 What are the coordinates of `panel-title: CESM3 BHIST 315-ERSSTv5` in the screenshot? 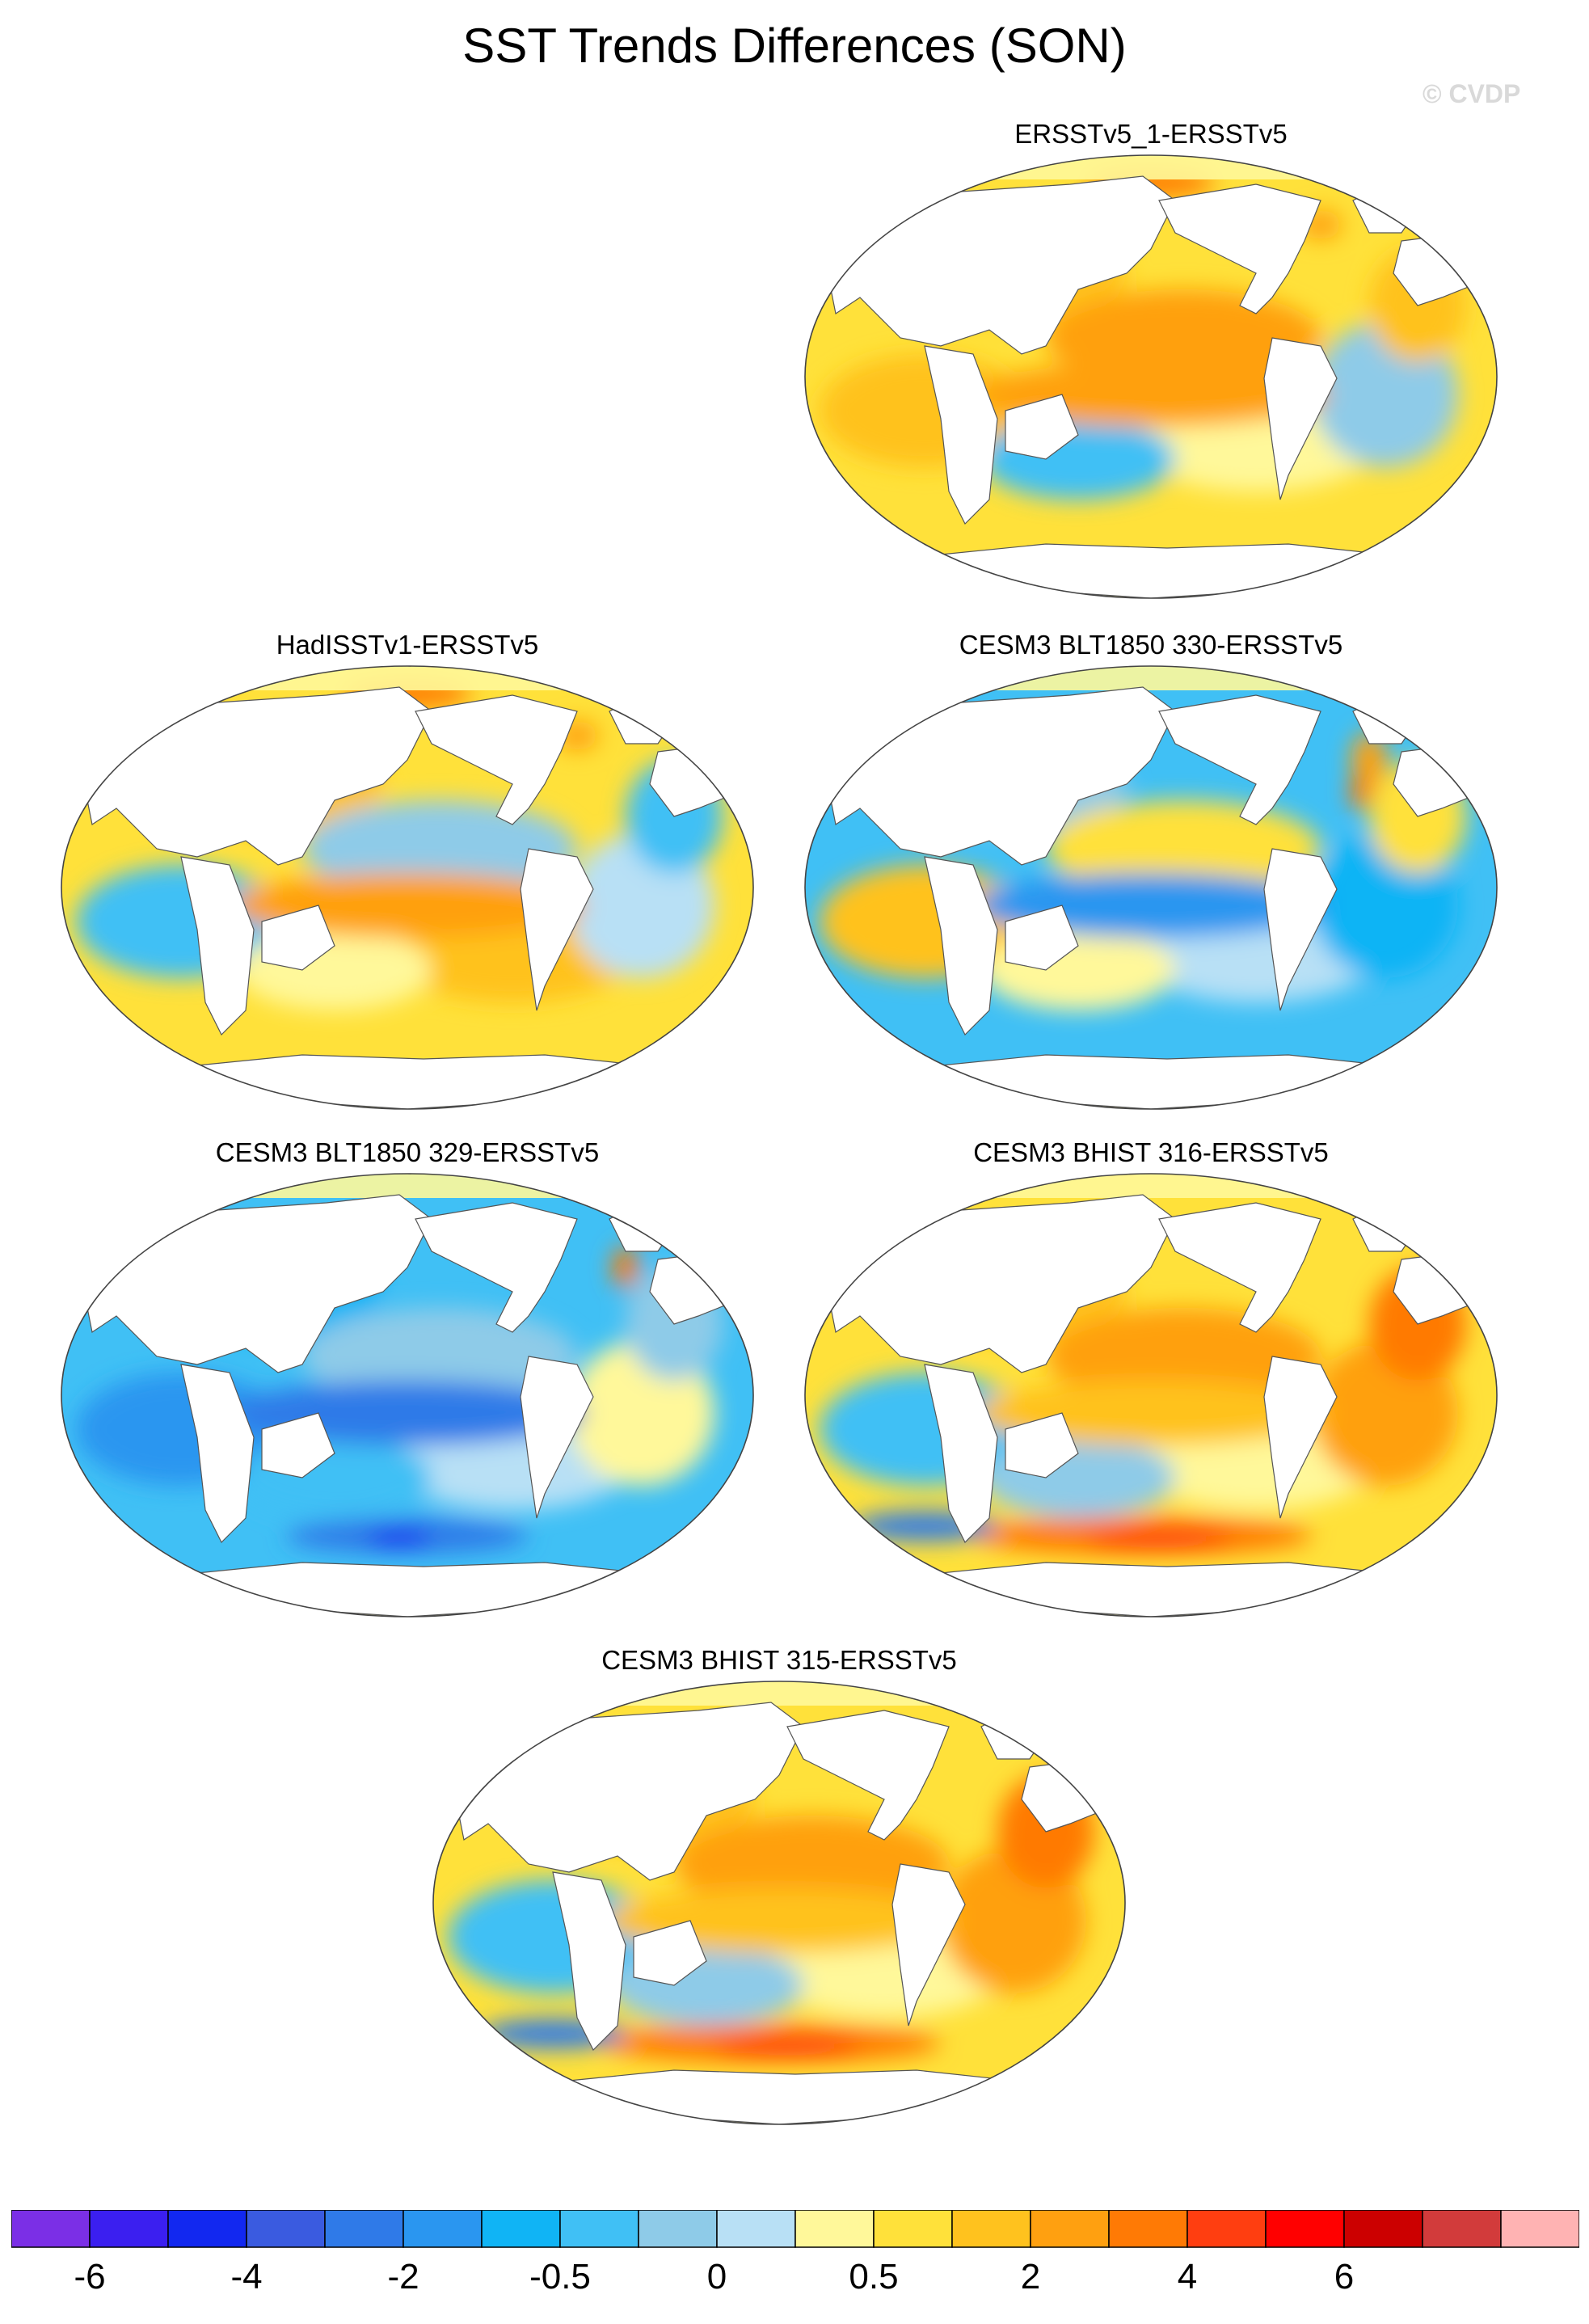 It's located at (779, 1660).